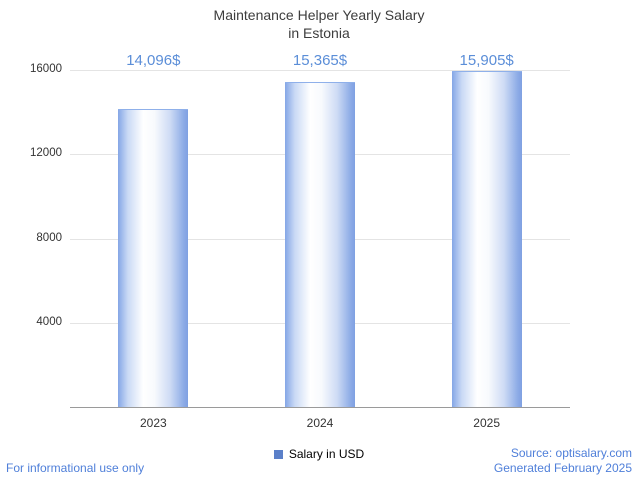  Describe the element at coordinates (49, 321) in the screenshot. I see `y-tick-label-4000: 4000` at that location.